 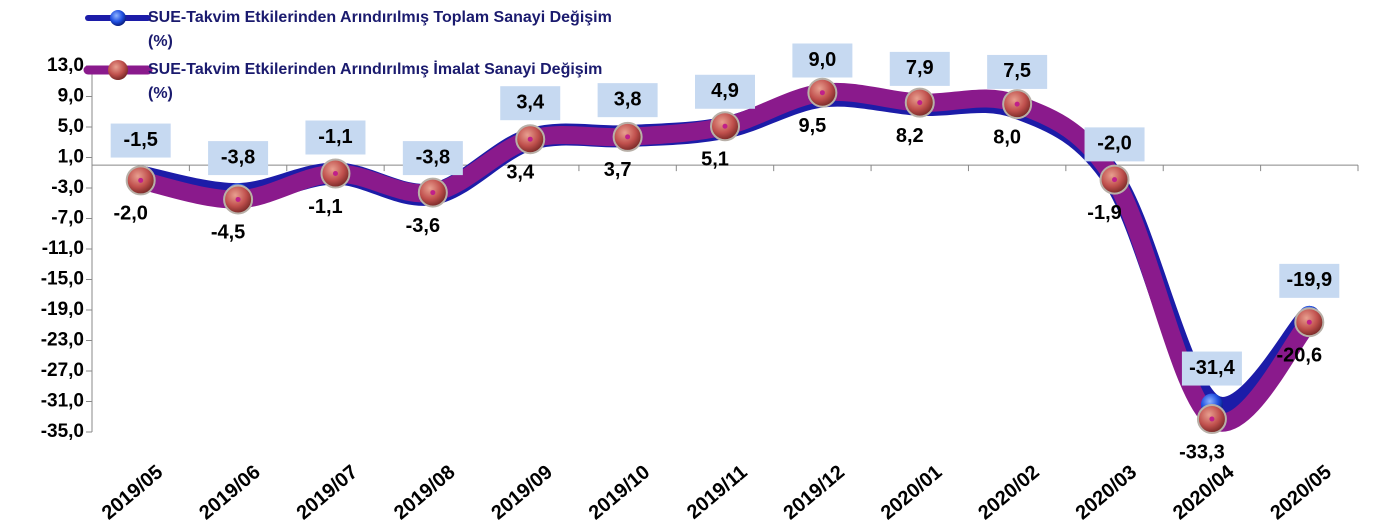 What do you see at coordinates (812, 126) in the screenshot?
I see `data-label: 9,5` at bounding box center [812, 126].